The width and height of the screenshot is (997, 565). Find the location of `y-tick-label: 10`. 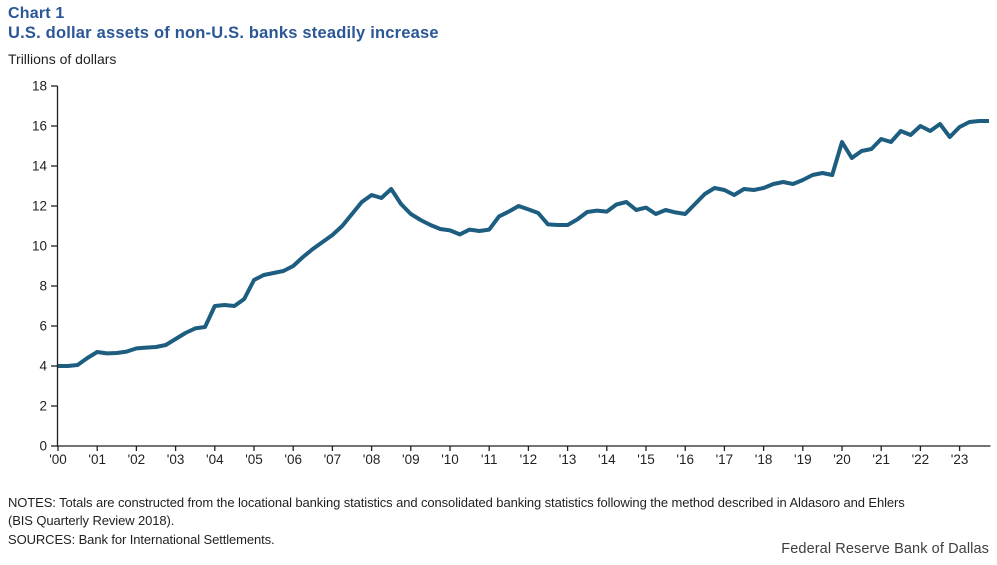

y-tick-label: 10 is located at coordinates (39, 246).